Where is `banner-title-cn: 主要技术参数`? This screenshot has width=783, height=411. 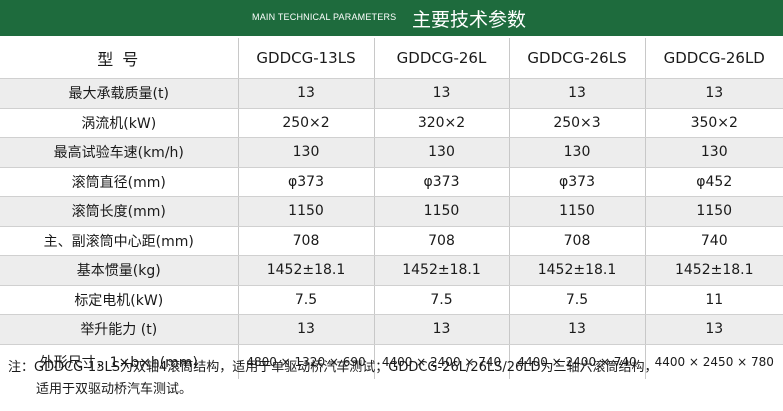
banner-title-cn: 主要技术参数 is located at coordinates (469, 20).